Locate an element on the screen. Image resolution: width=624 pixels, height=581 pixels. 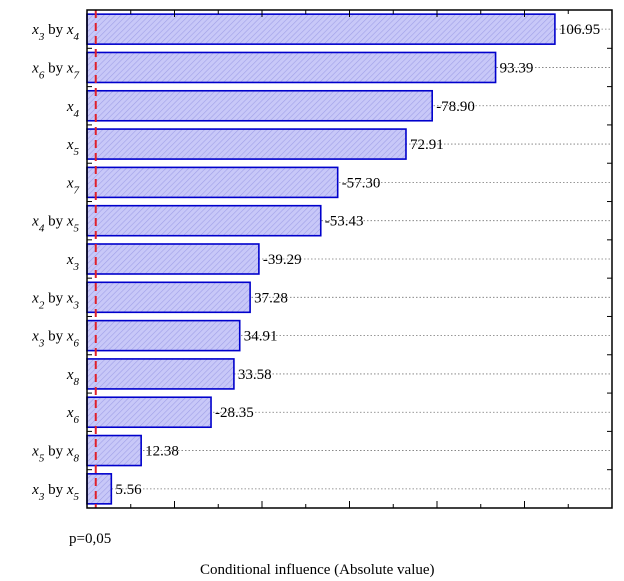
value-label: 106.95 is located at coordinates (579, 30).